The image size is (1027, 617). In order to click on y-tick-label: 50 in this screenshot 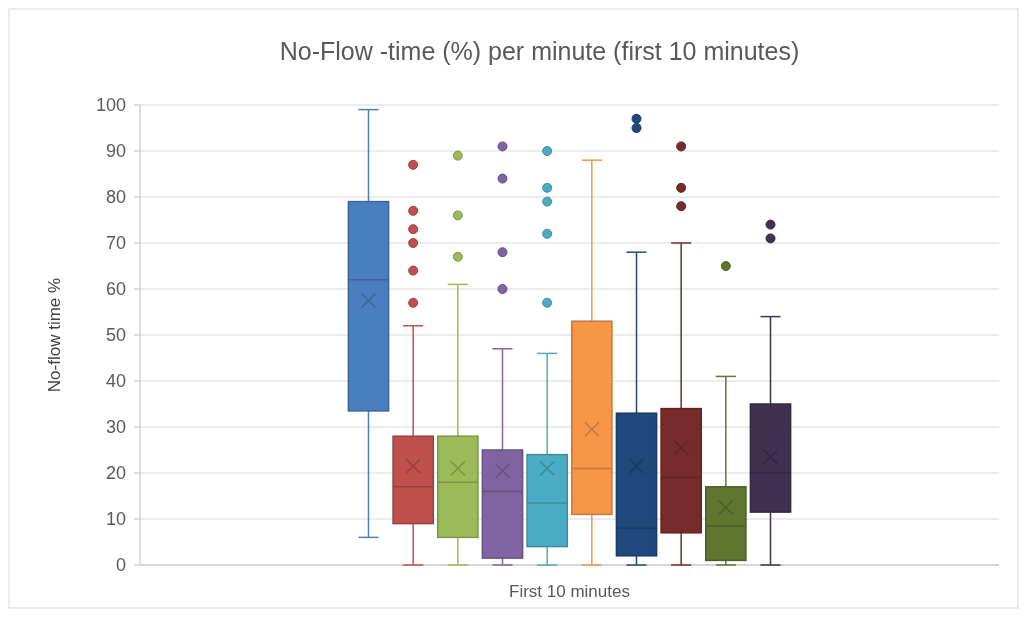, I will do `click(115, 335)`.